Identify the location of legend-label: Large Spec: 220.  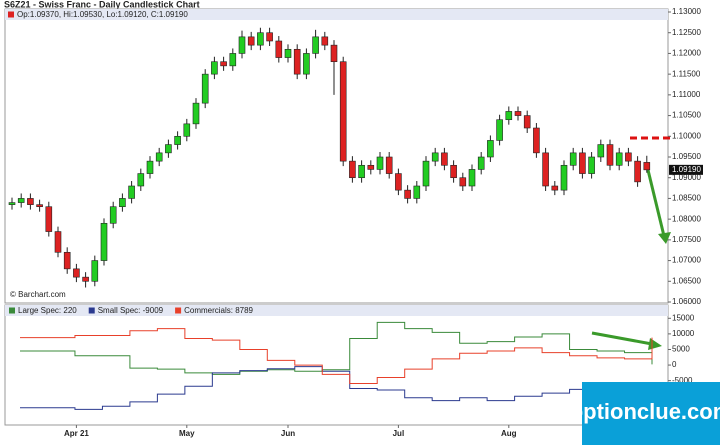
(47, 310).